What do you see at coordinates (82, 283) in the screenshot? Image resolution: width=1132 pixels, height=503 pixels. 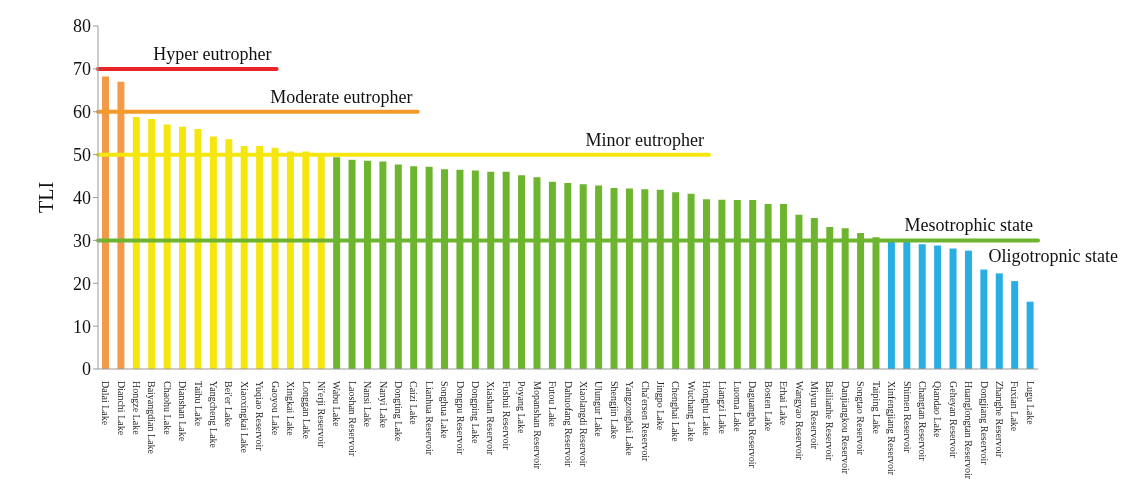 I see `y-tick-label: 20` at bounding box center [82, 283].